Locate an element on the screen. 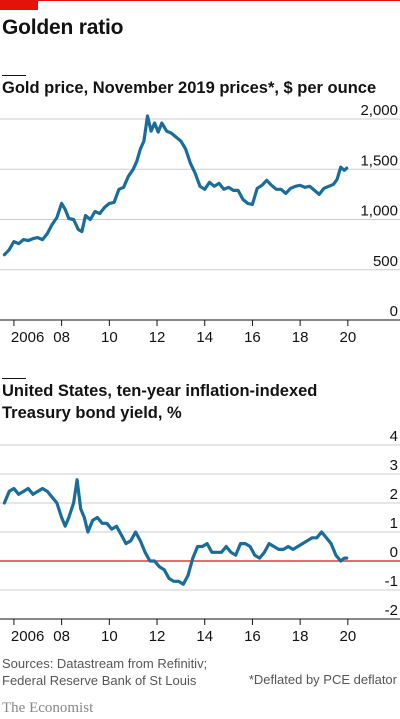  yield-chart-x-tick-label: 2006 is located at coordinates (27, 636).